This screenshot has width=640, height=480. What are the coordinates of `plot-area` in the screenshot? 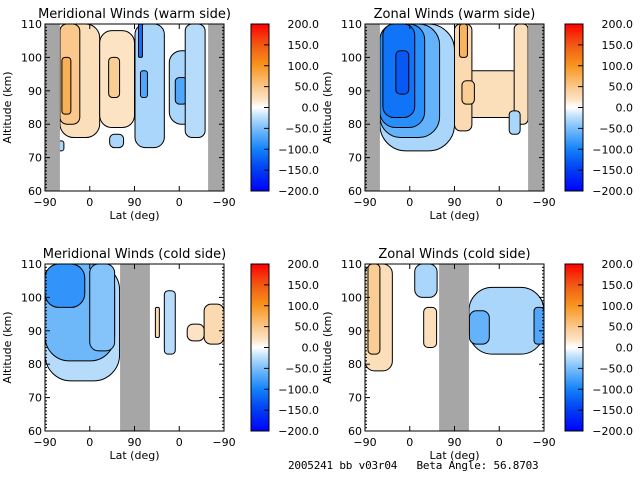 It's located at (454, 347).